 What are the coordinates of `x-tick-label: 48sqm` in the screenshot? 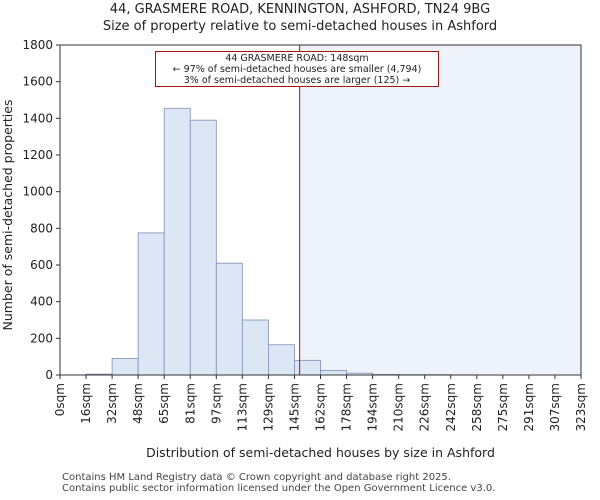 It's located at (138, 403).